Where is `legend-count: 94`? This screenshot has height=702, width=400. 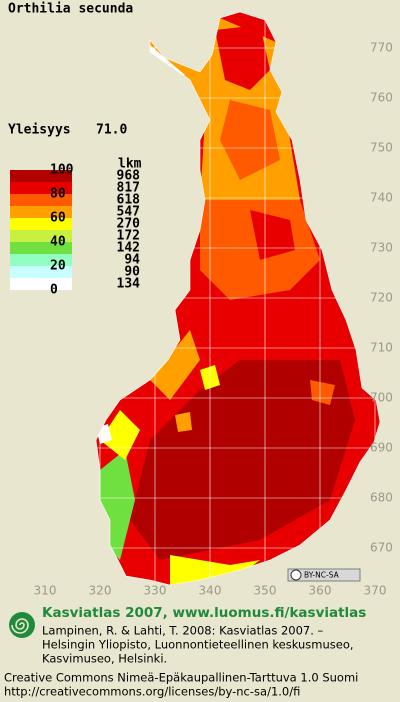
legend-count: 94 is located at coordinates (132, 260).